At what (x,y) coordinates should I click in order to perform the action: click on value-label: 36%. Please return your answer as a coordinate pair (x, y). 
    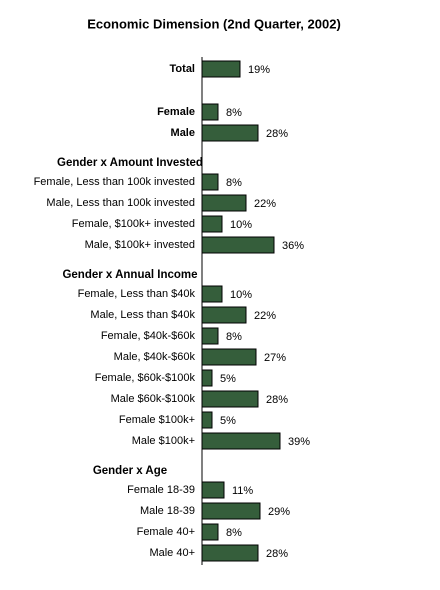
    Looking at the image, I should click on (293, 246).